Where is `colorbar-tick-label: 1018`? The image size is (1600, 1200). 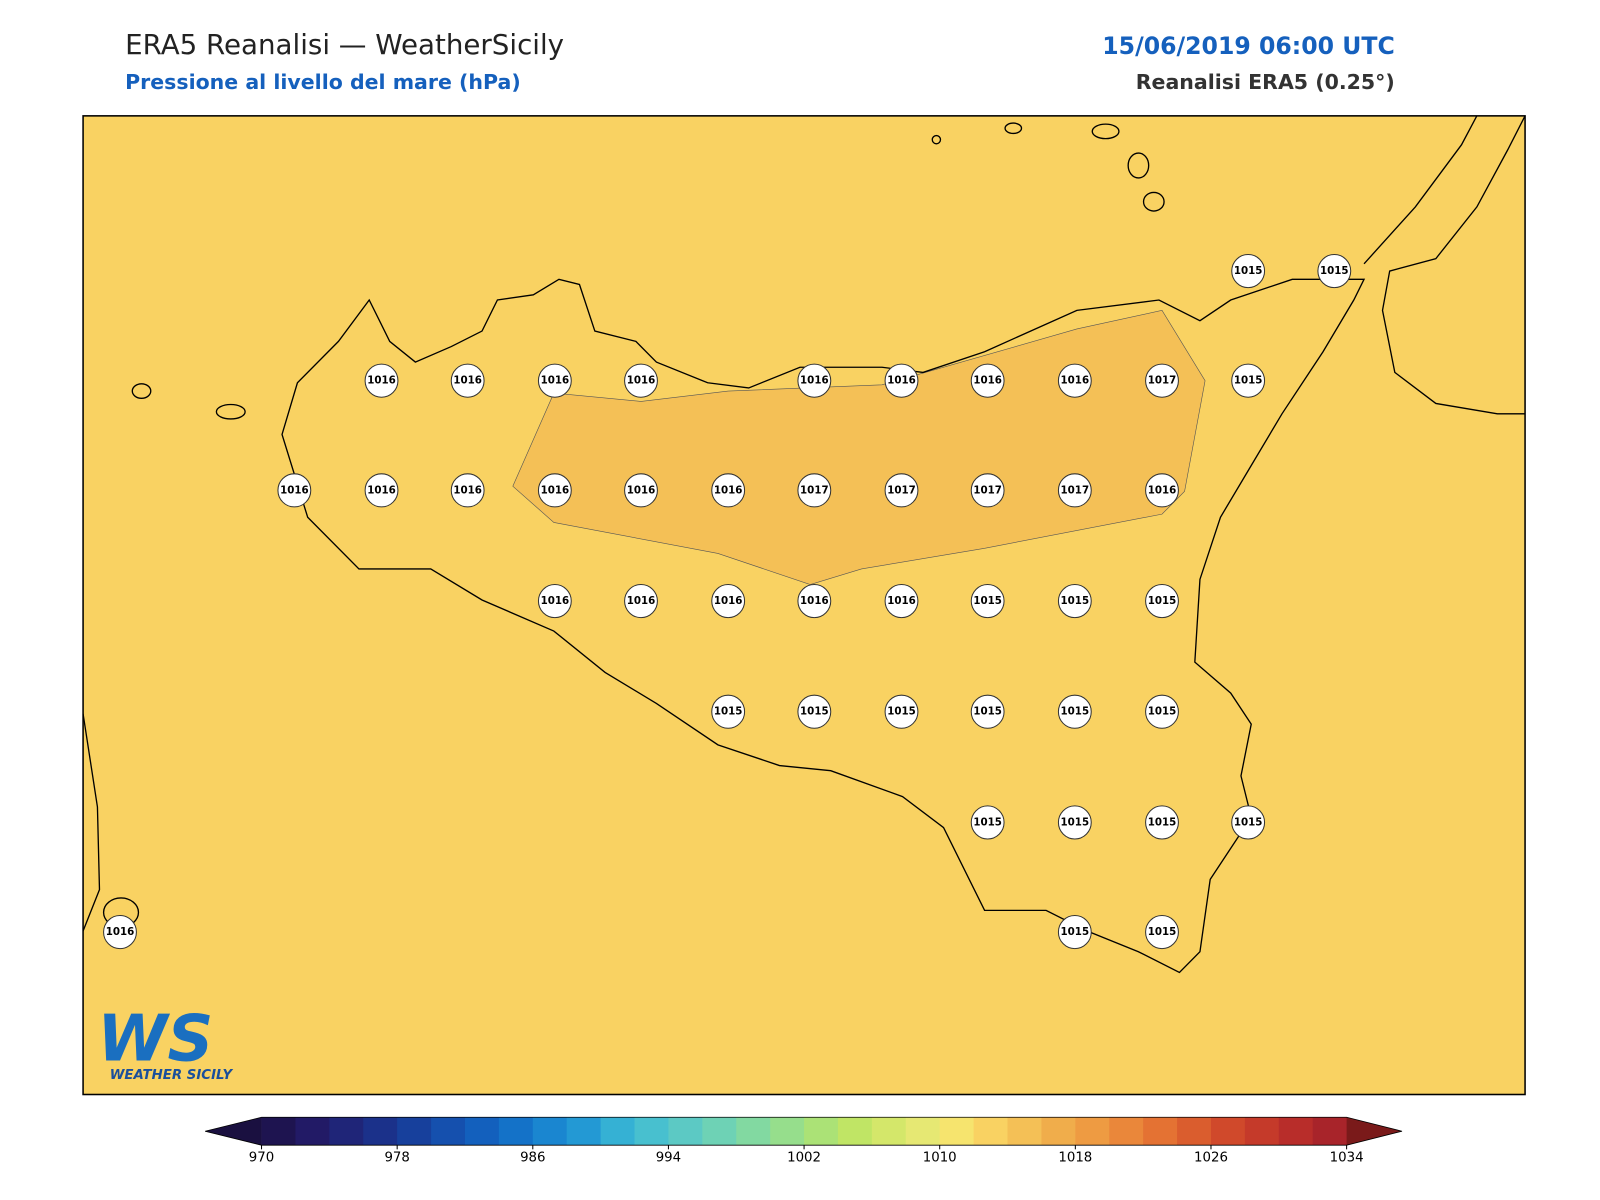
colorbar-tick-label: 1018 is located at coordinates (1075, 1158).